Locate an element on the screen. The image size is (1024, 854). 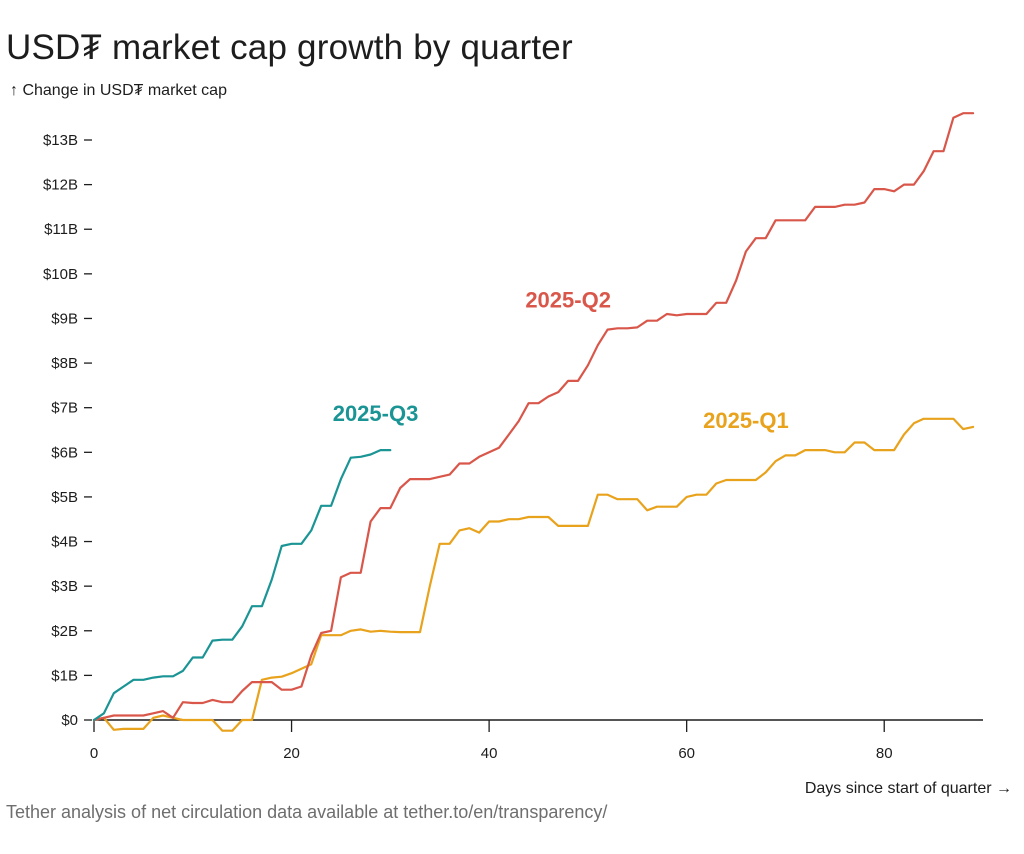
x-tick-label: 60 is located at coordinates (686, 753).